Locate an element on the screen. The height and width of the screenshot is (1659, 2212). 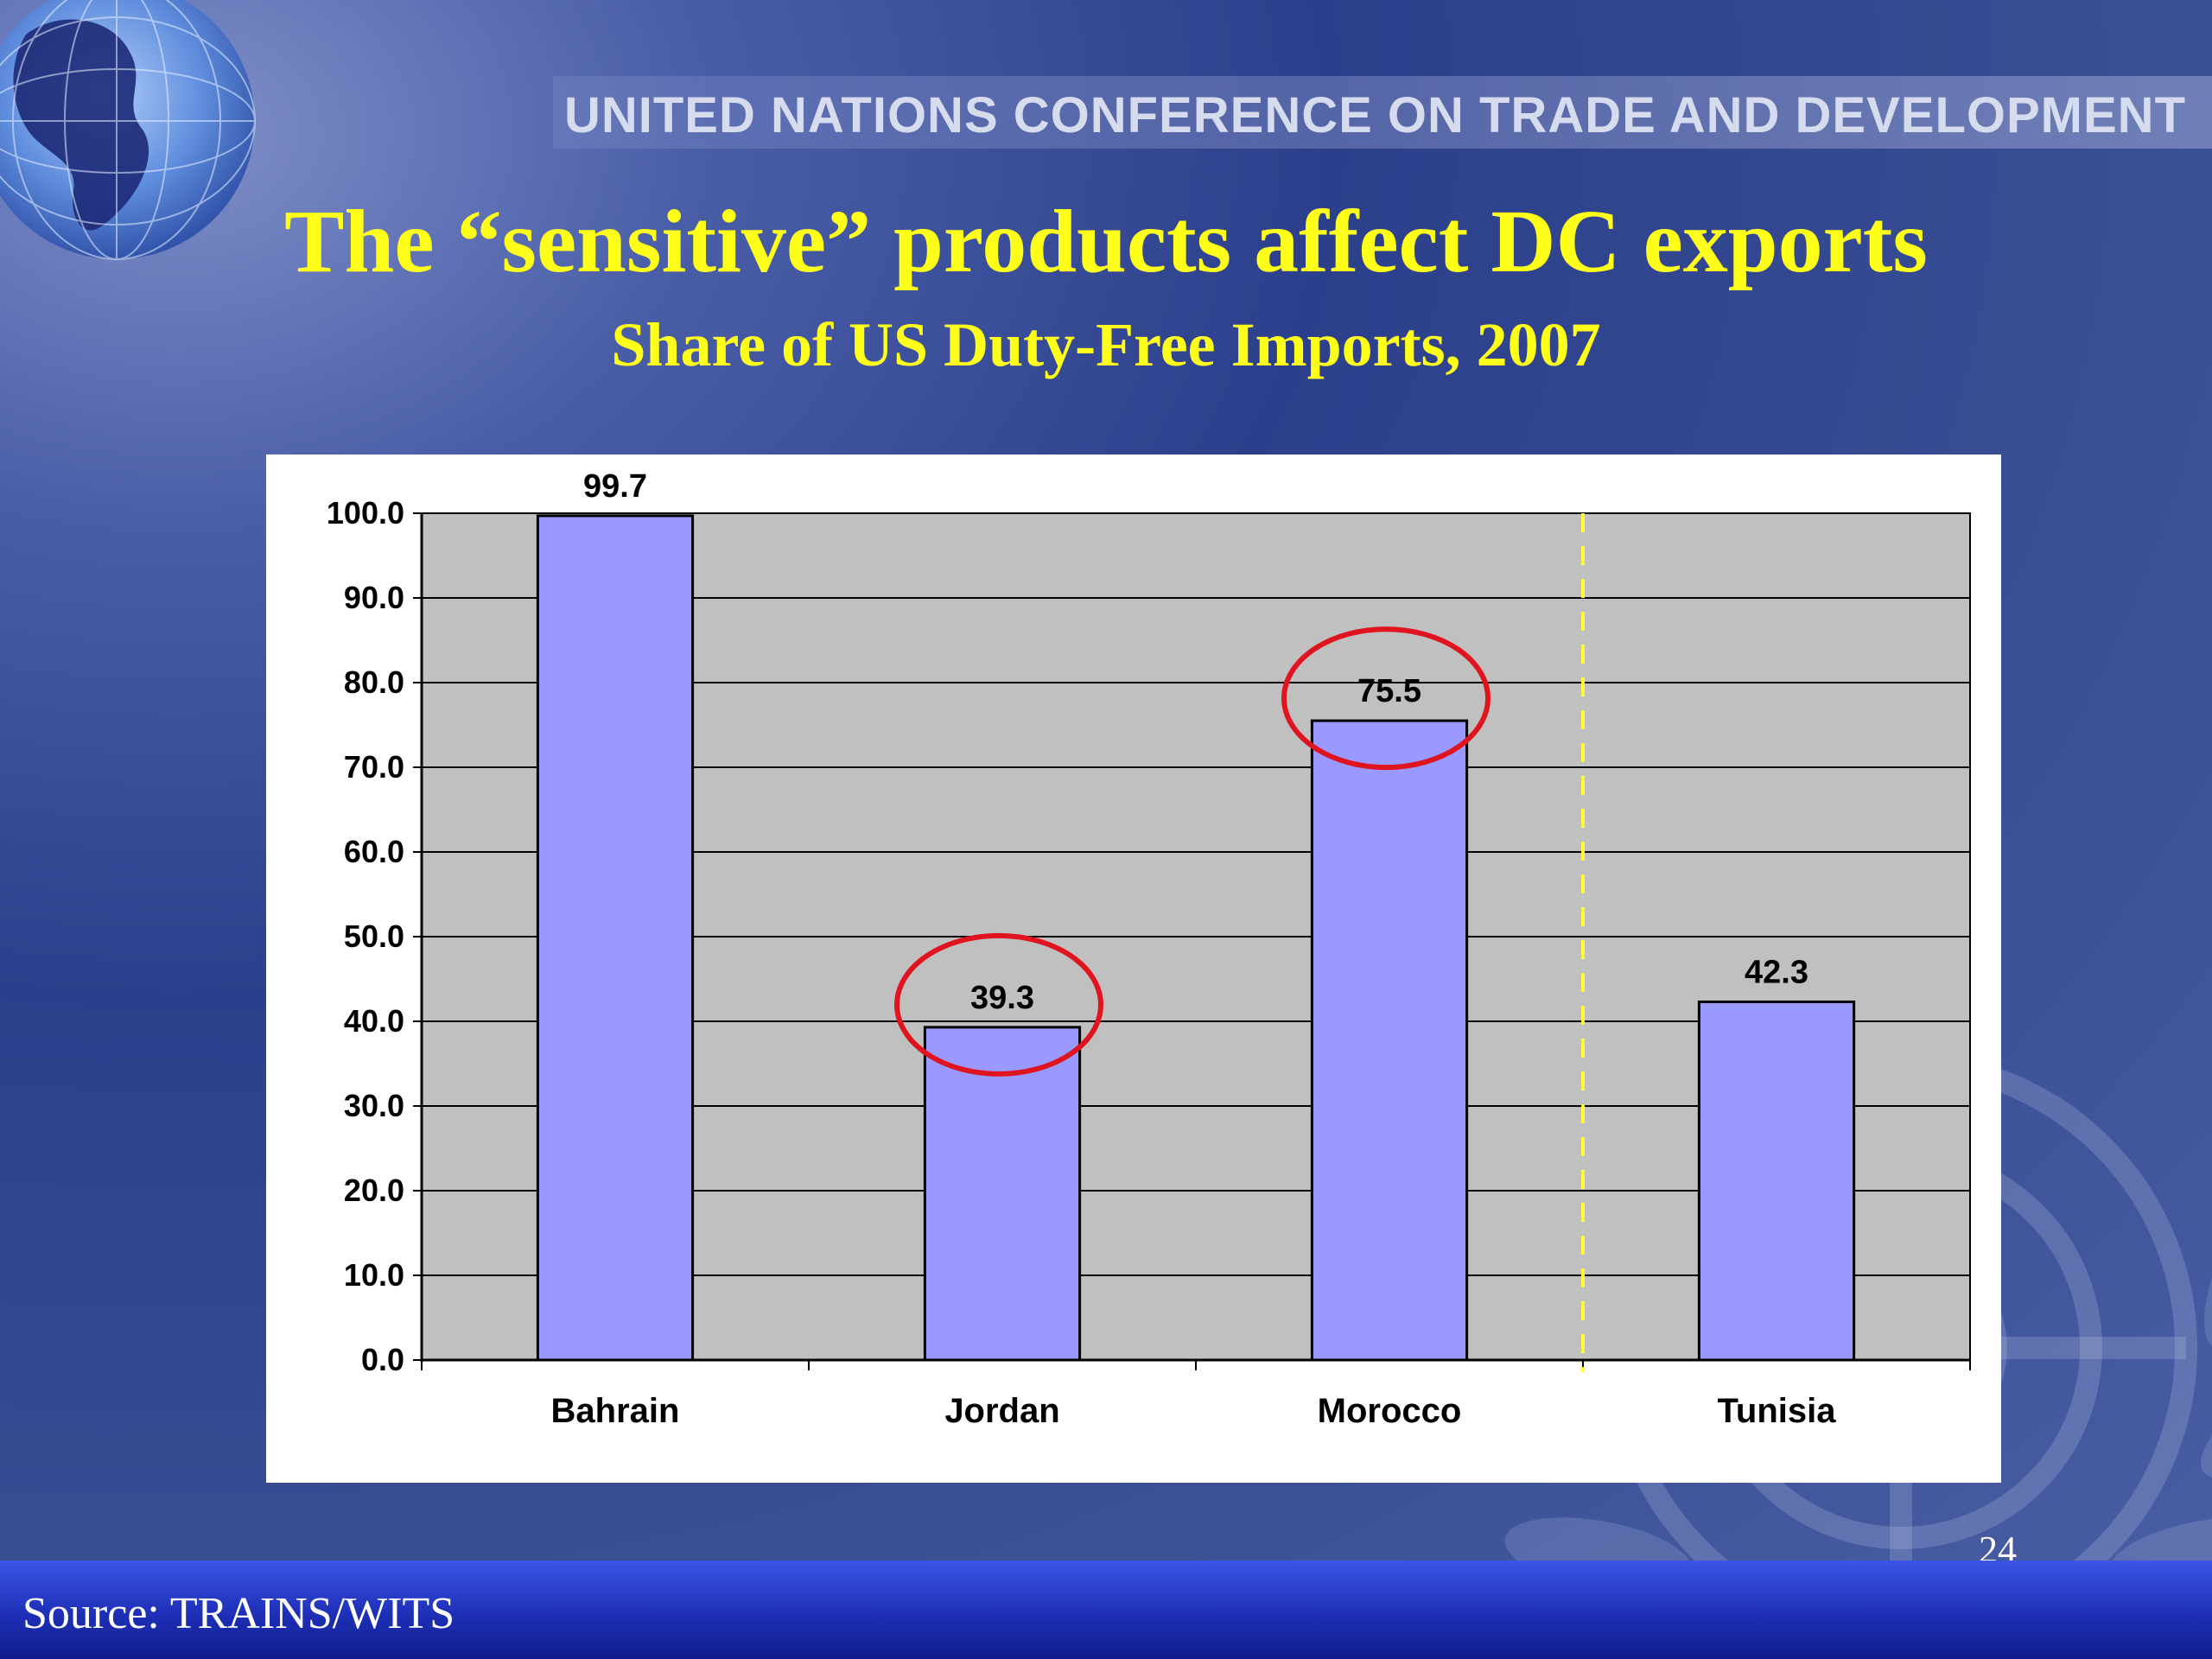
x-tick-label: Jordan is located at coordinates (1001, 1411).